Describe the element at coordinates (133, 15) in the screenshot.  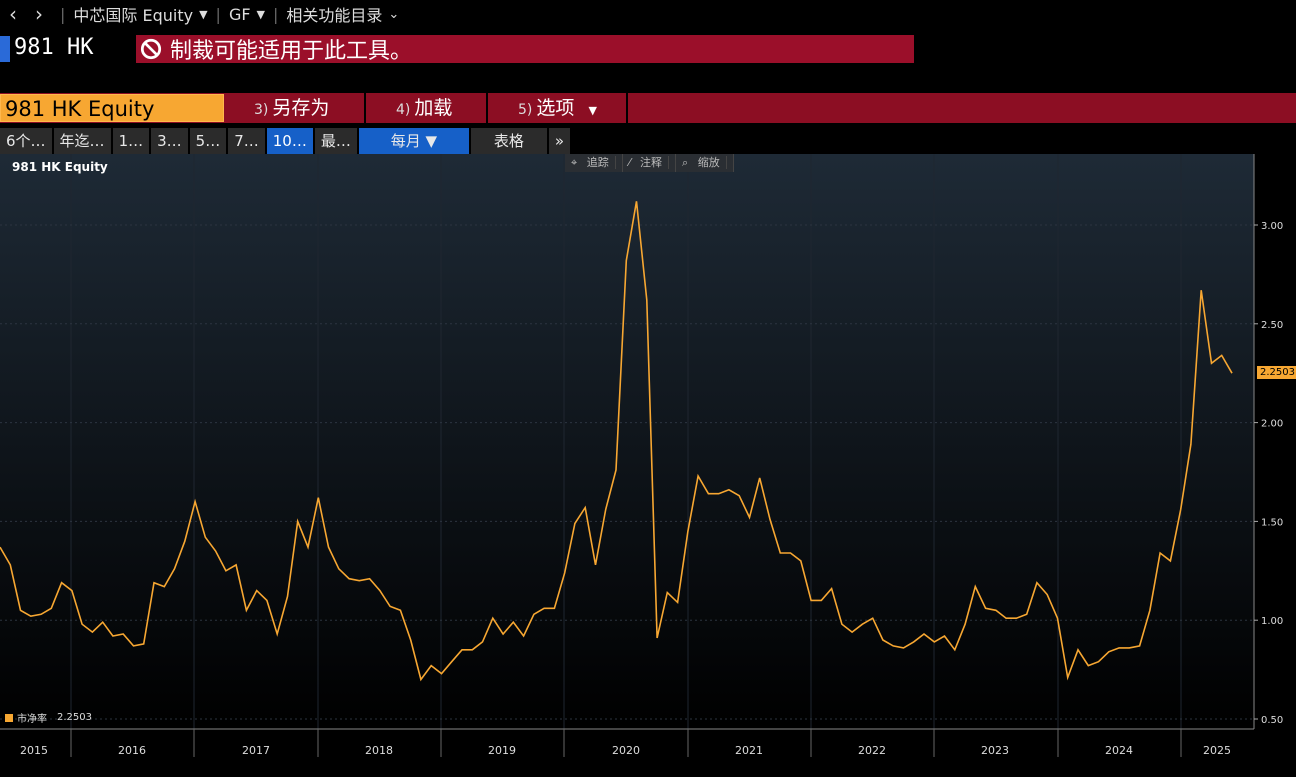
I see `security-menu-label: 中芯国际 Equity` at that location.